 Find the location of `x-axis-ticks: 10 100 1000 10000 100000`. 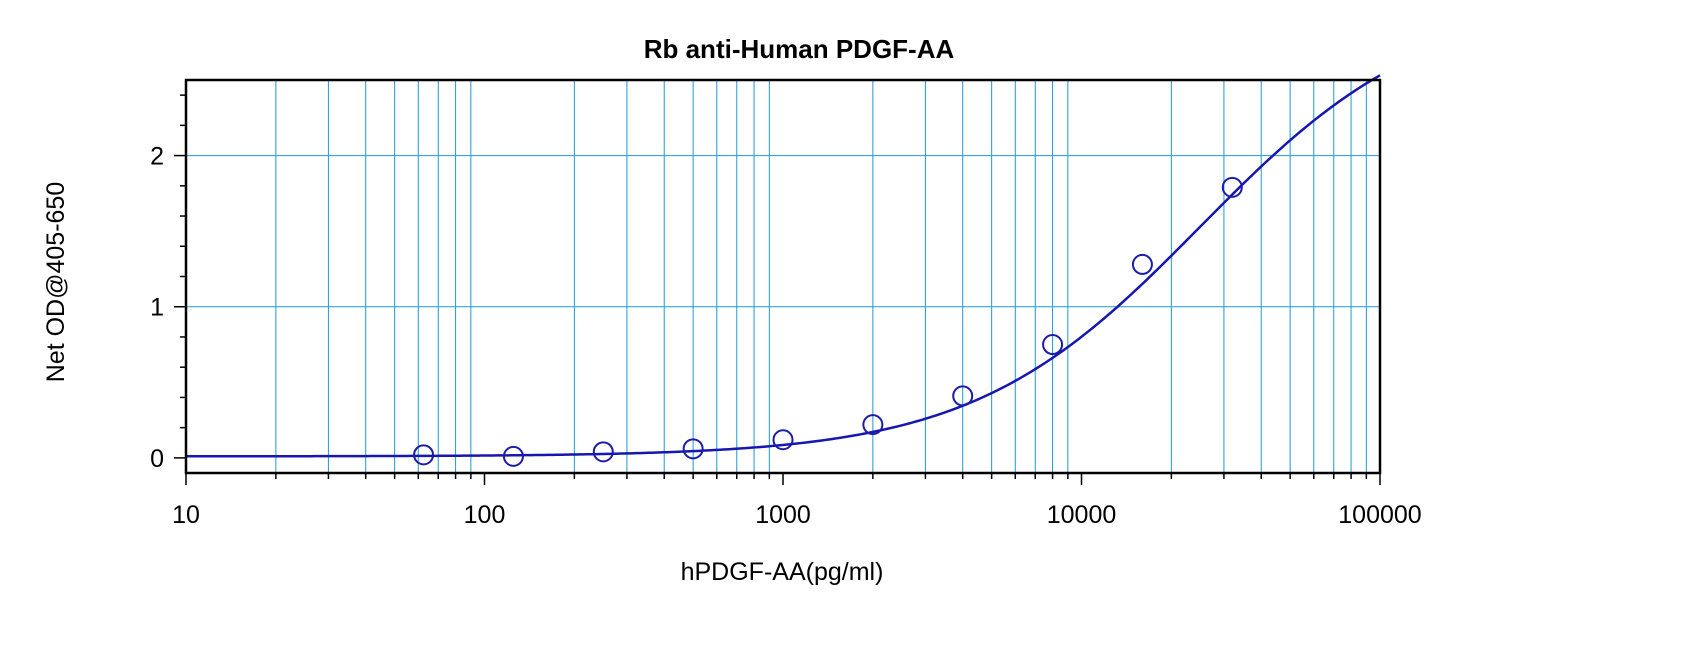

x-axis-ticks: 10 100 1000 10000 100000 is located at coordinates (797, 501).